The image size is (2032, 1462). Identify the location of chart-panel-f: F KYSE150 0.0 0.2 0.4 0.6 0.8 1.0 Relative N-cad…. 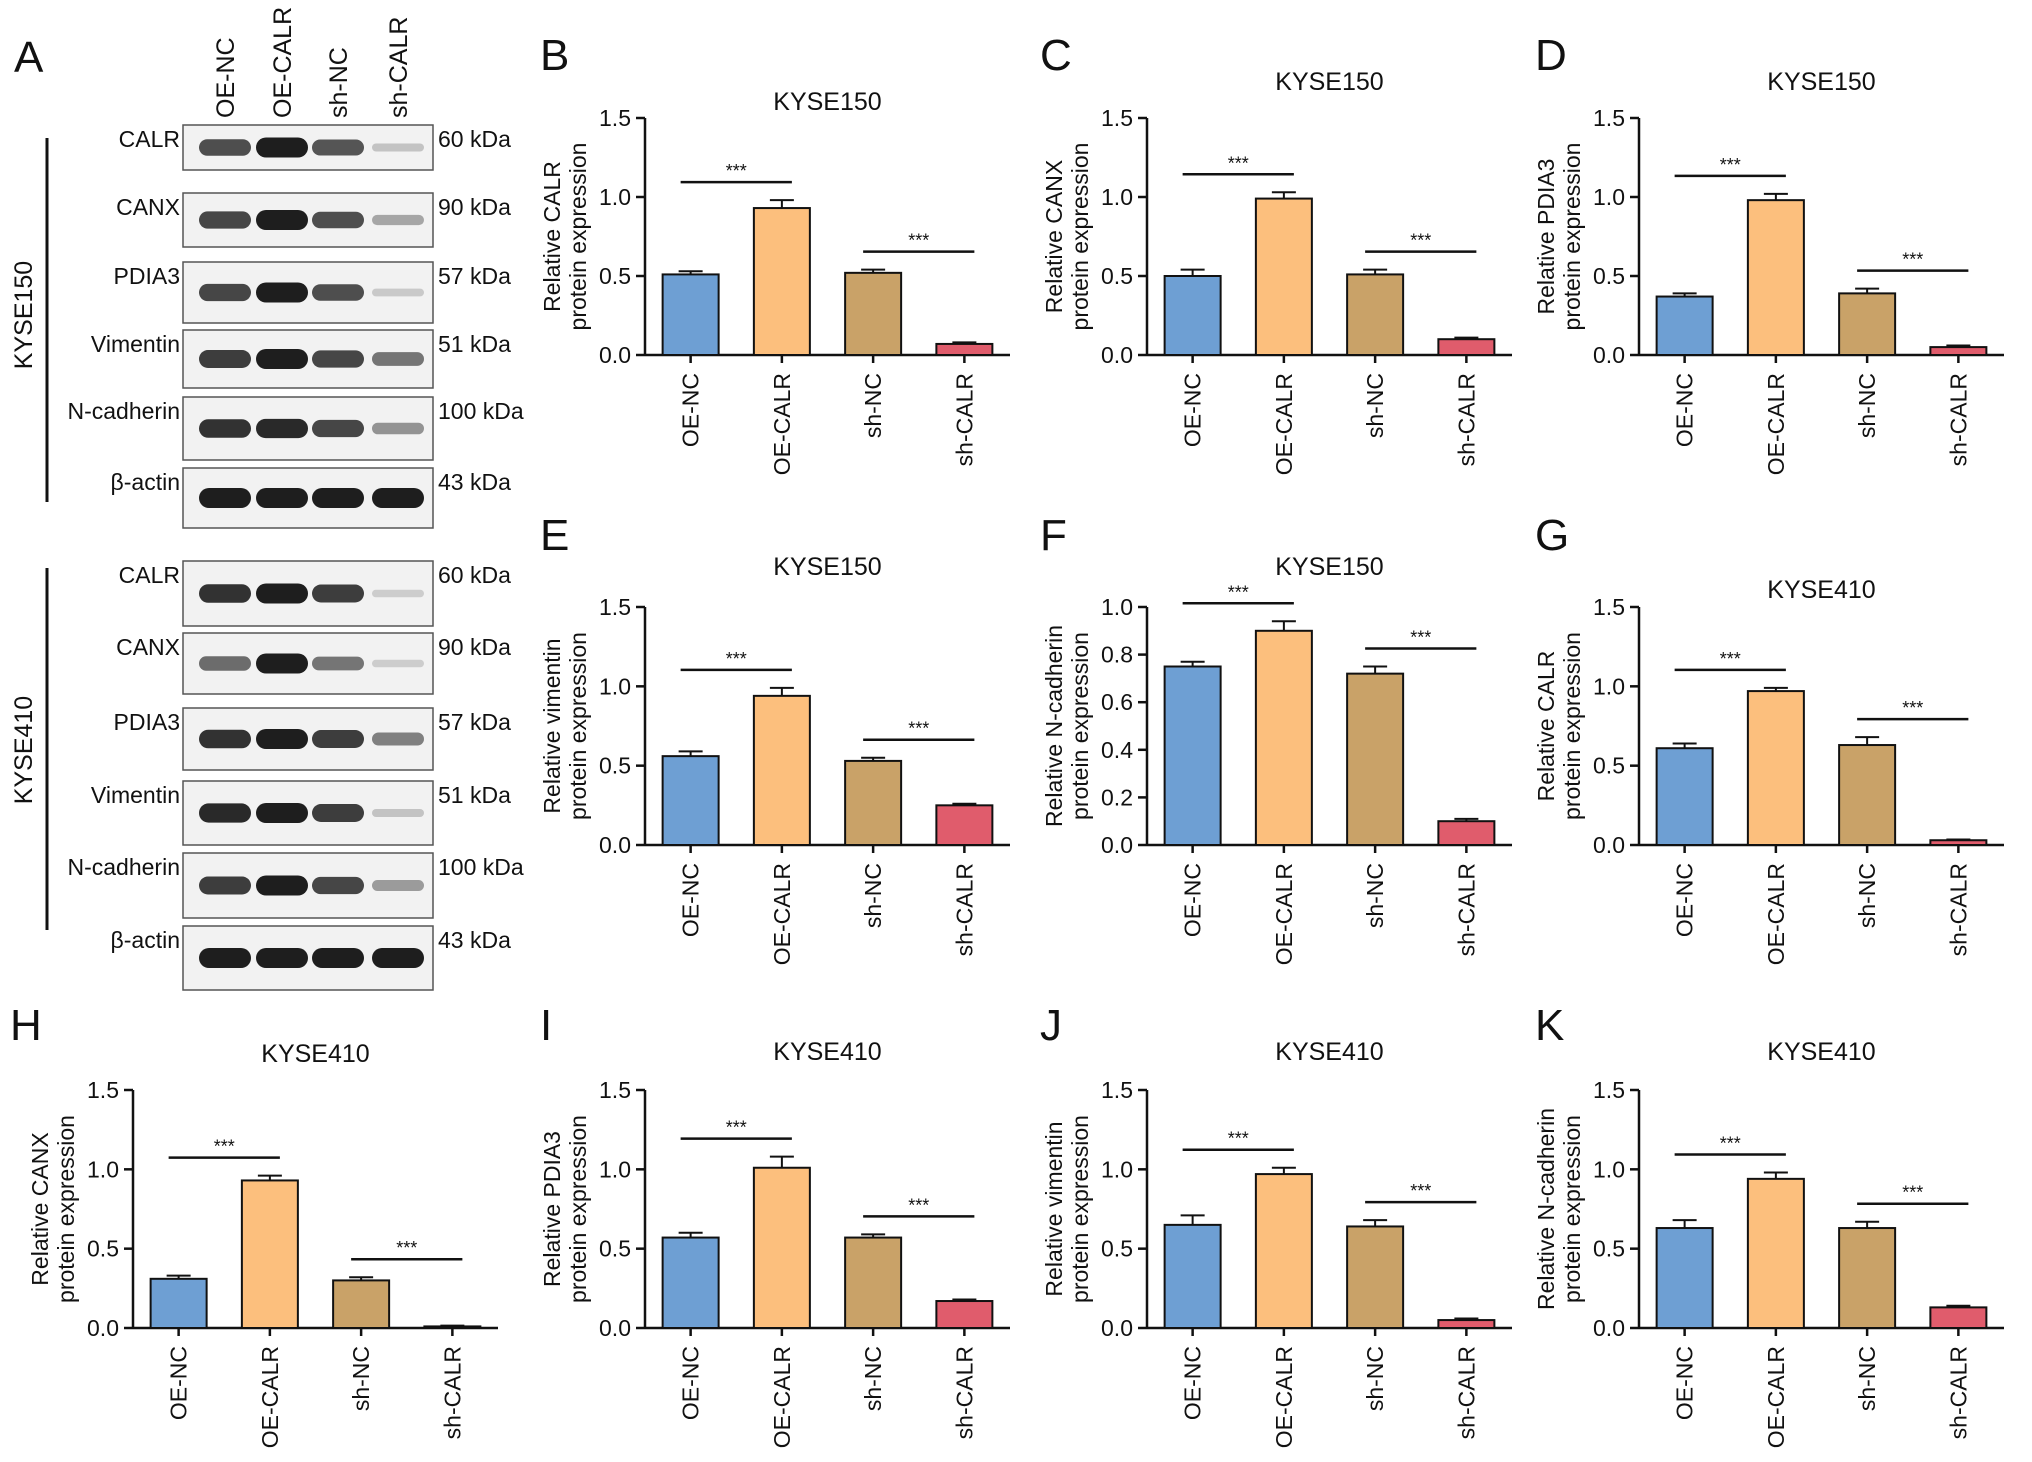
(1276, 738).